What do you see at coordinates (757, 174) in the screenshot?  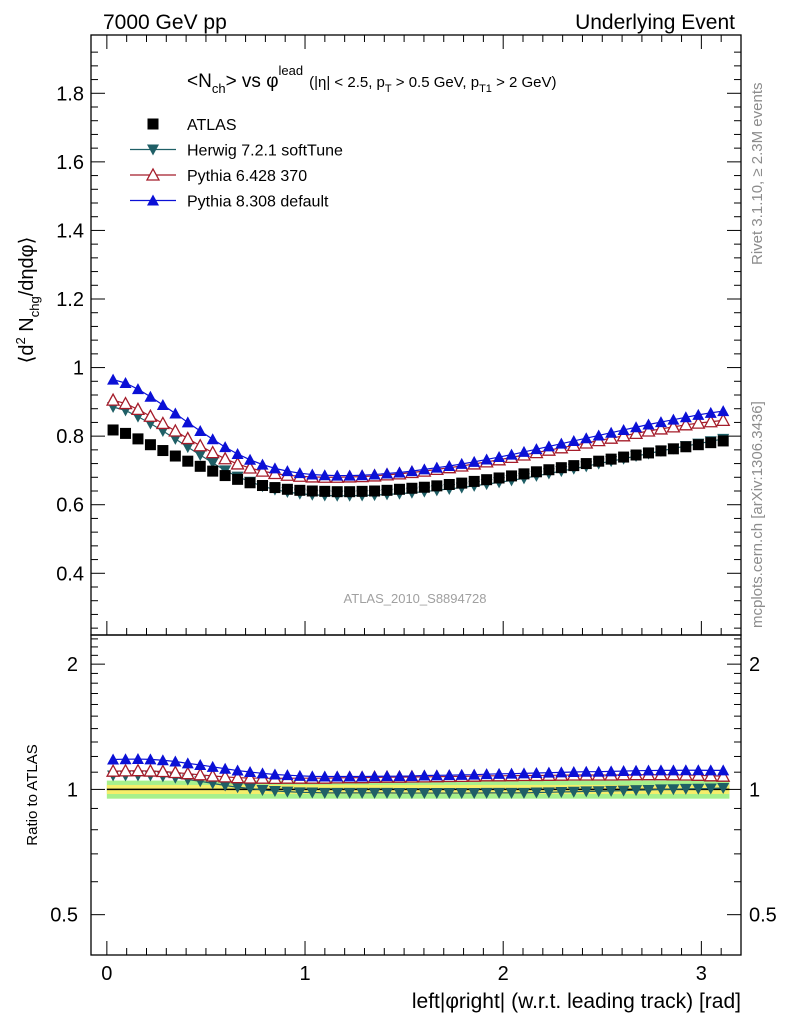 I see `rivet-label: Rivet 3.1.10, ≥ 2.3M events` at bounding box center [757, 174].